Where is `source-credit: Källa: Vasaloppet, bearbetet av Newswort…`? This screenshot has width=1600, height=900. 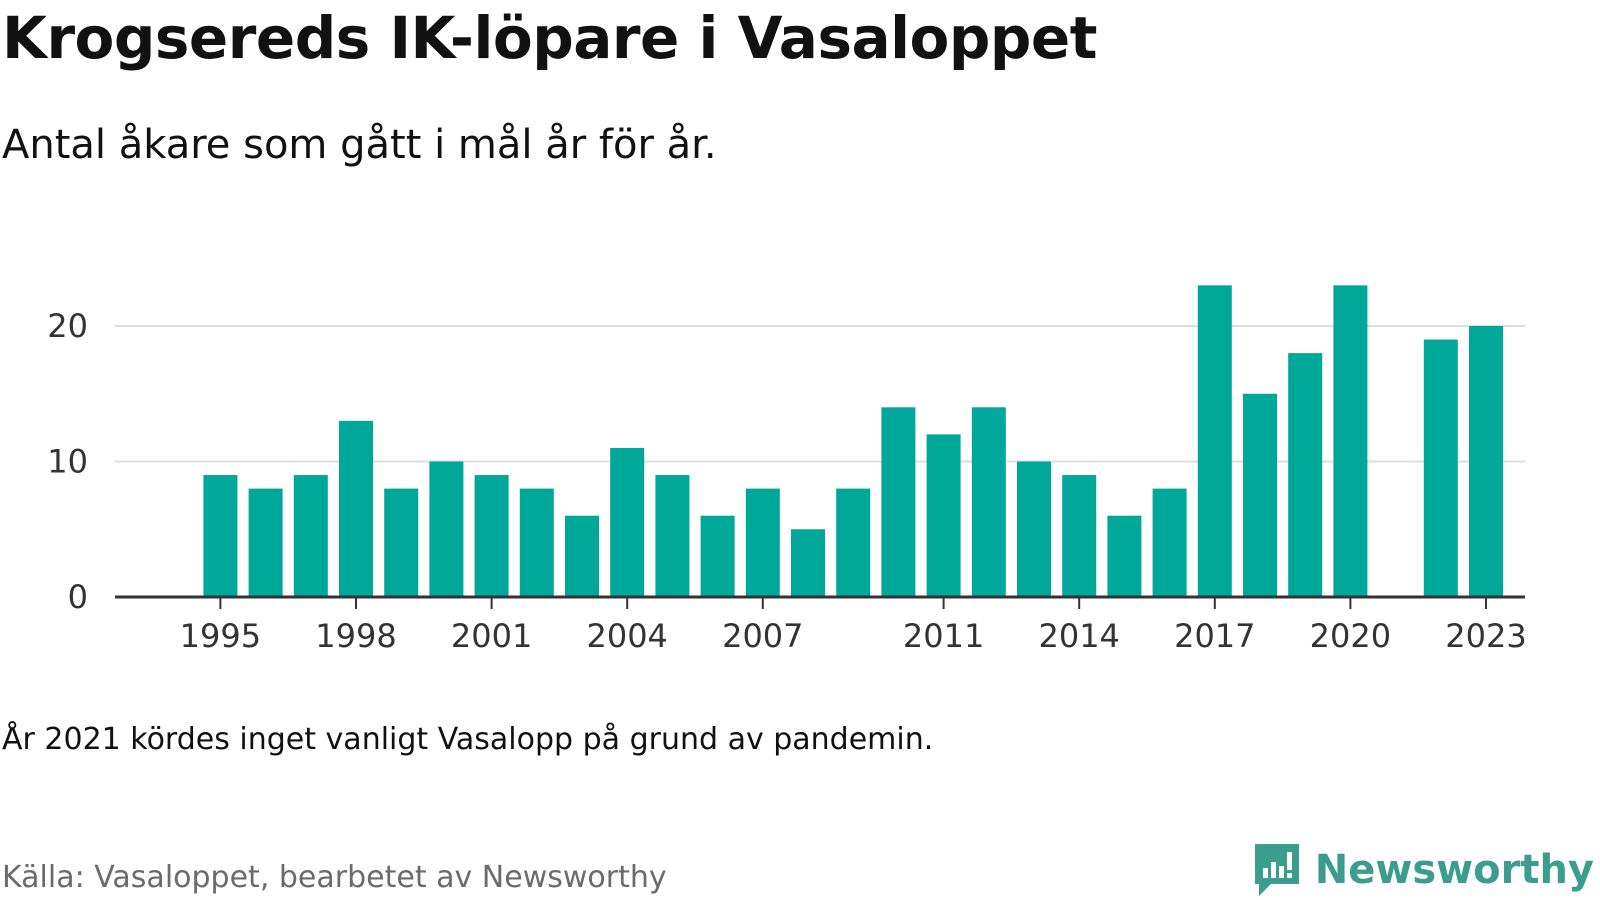
source-credit: Källa: Vasaloppet, bearbetet av Newswort… is located at coordinates (334, 877).